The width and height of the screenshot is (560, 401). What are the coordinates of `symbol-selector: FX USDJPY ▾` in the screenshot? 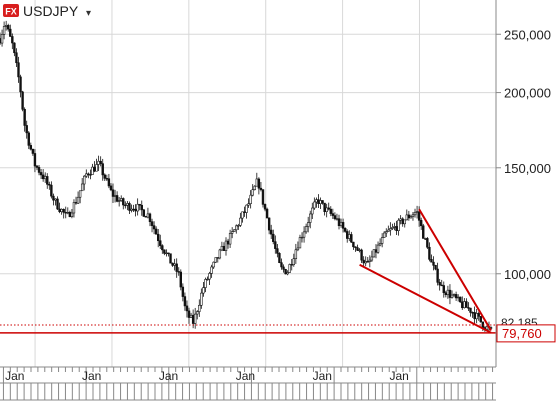 It's located at (47, 11).